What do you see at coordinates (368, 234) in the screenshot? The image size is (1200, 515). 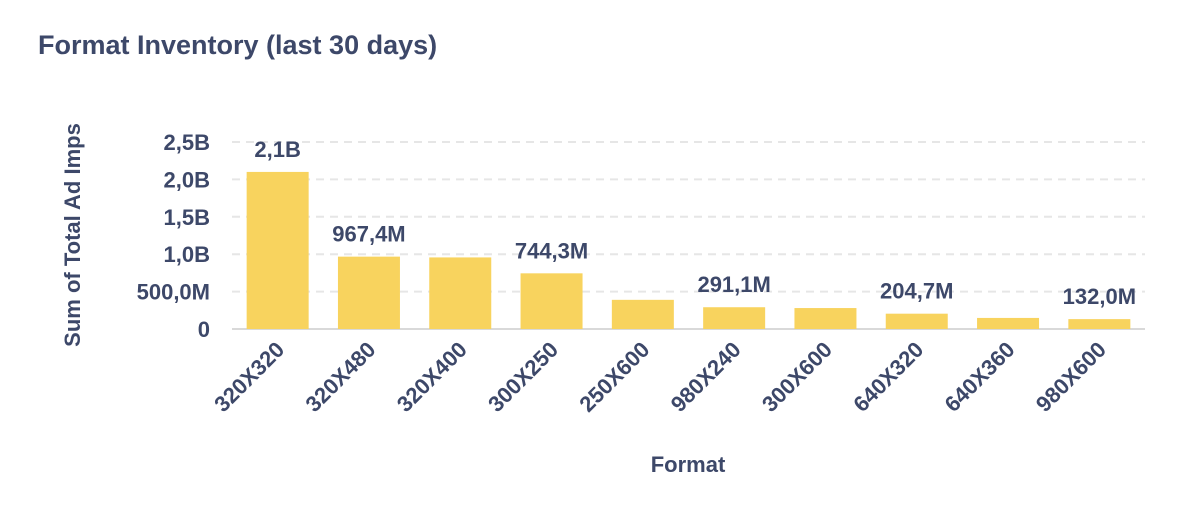 I see `data-label: 967,4M` at bounding box center [368, 234].